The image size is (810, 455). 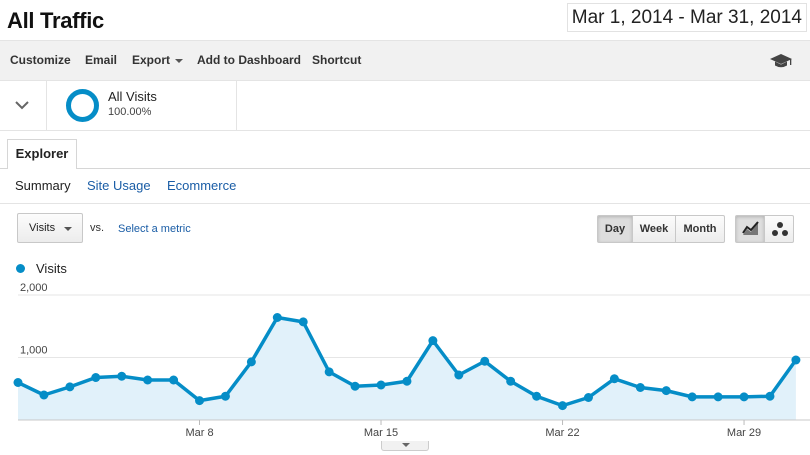 I want to click on shortcut-button: Shortcut, so click(x=337, y=60).